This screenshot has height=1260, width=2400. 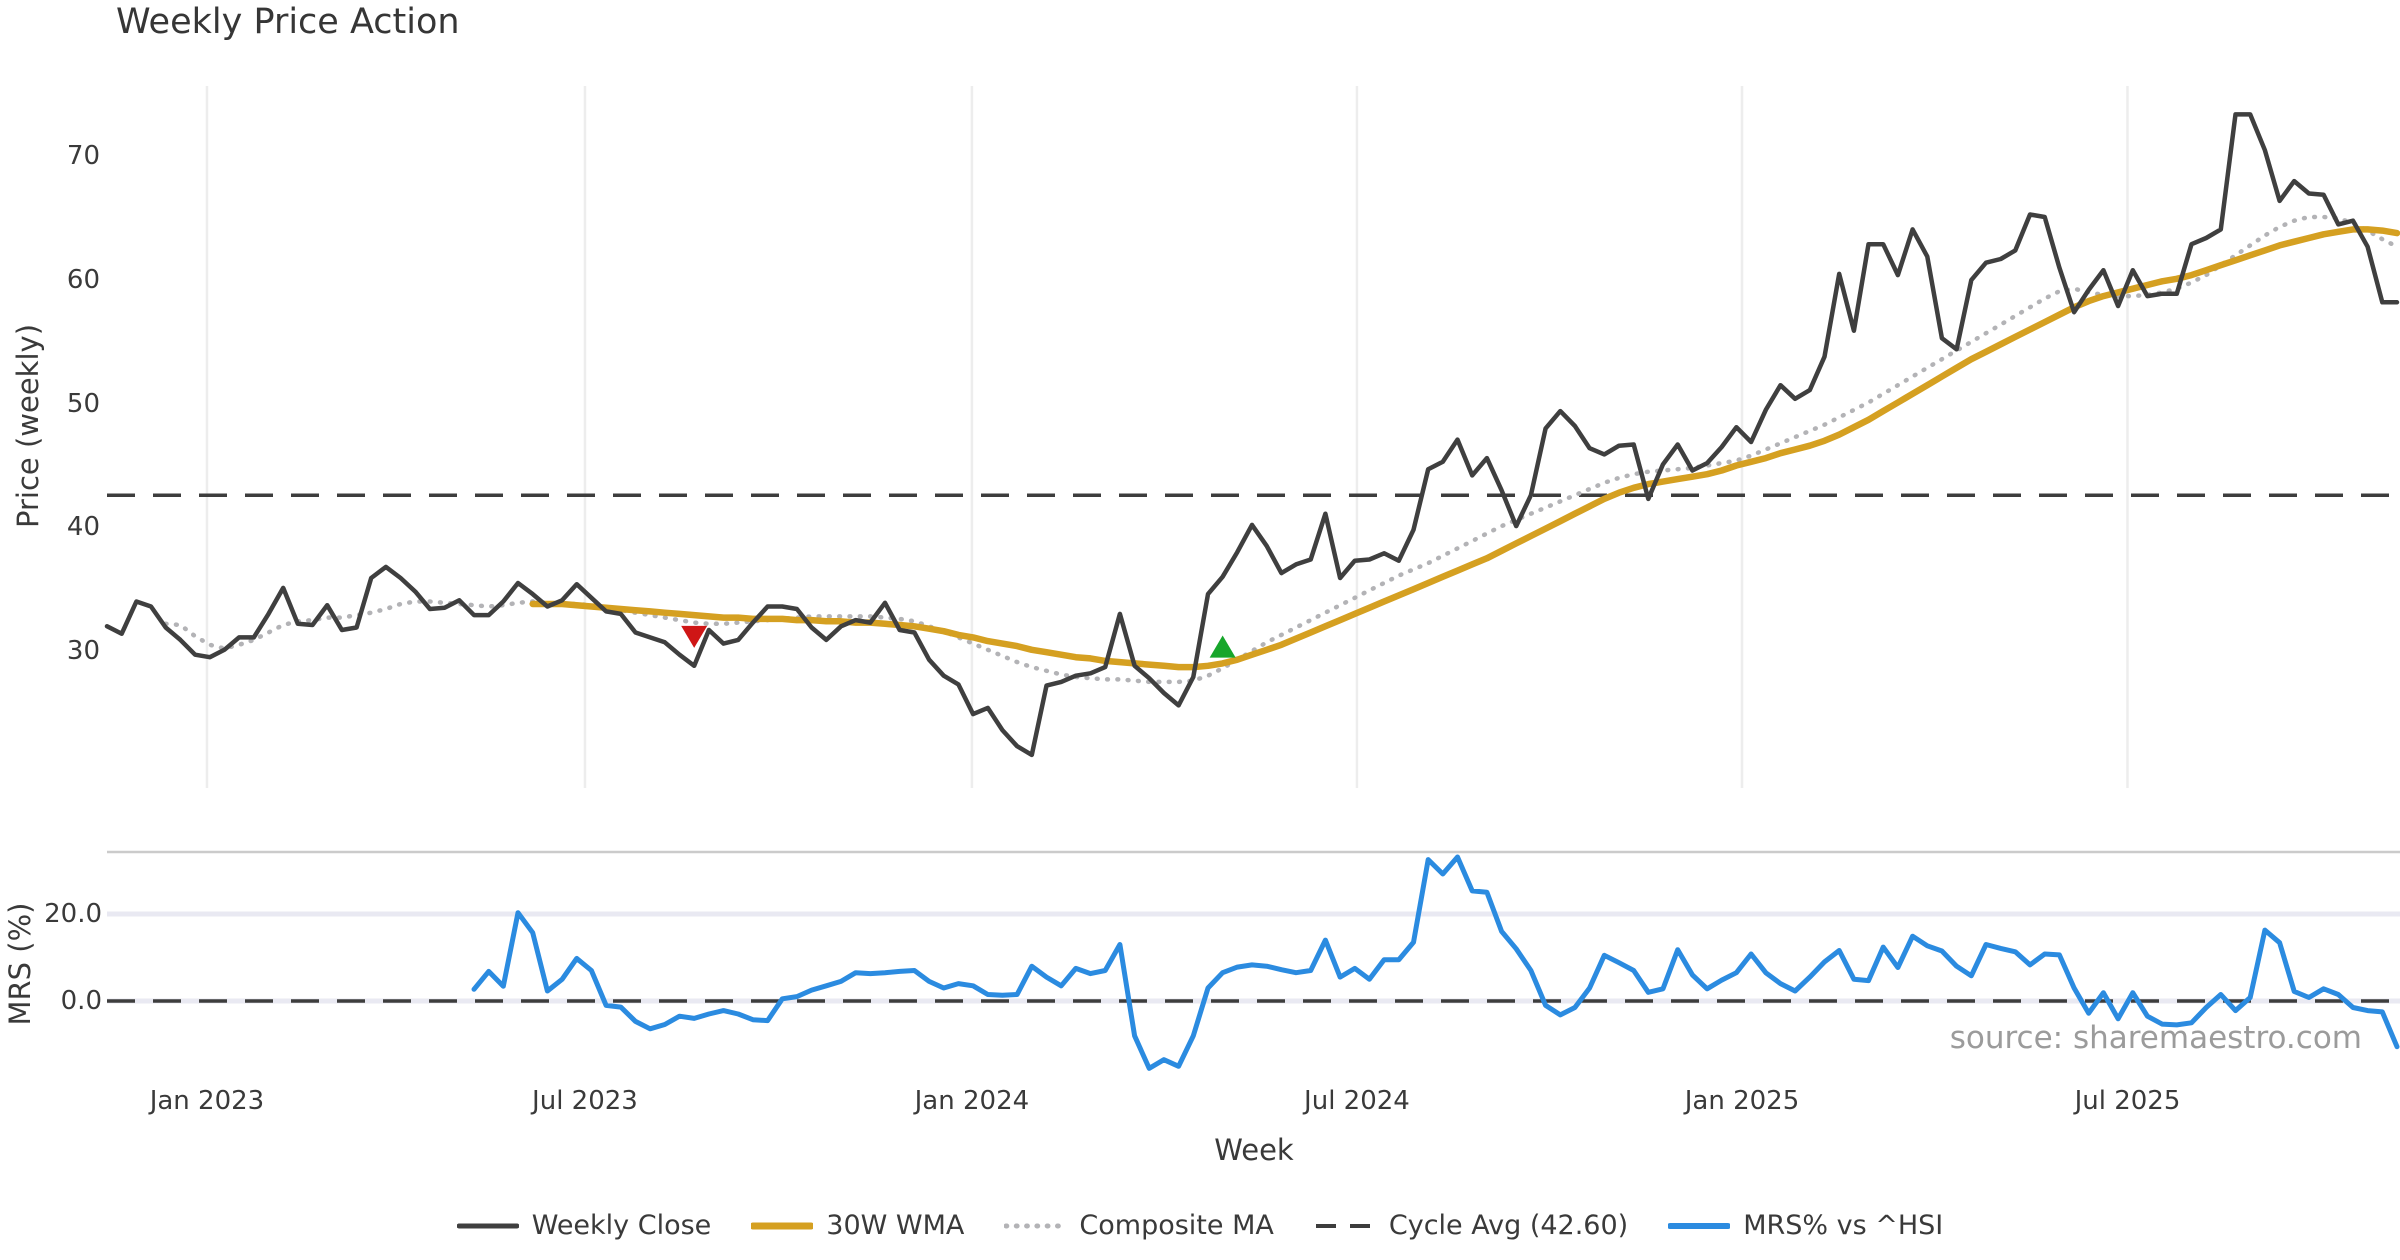 I want to click on legend-item: Cycle Avg (42.60), so click(x=1471, y=1225).